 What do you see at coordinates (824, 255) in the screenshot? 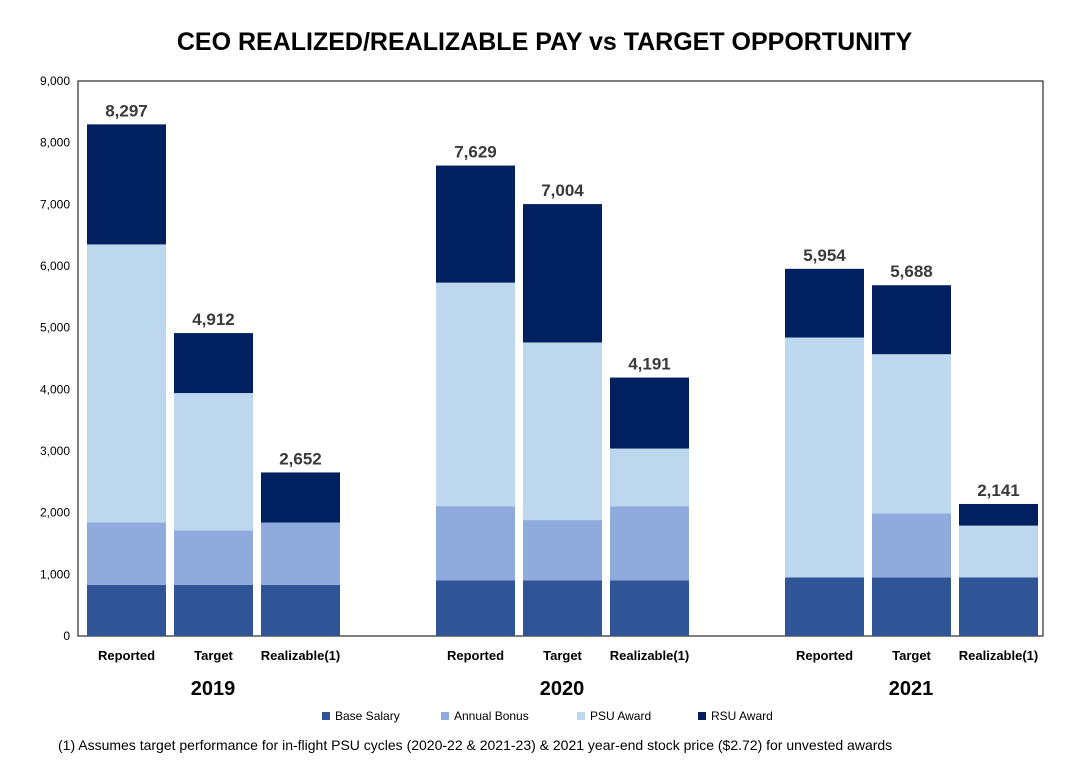
I see `bar-total-label: 5,954` at bounding box center [824, 255].